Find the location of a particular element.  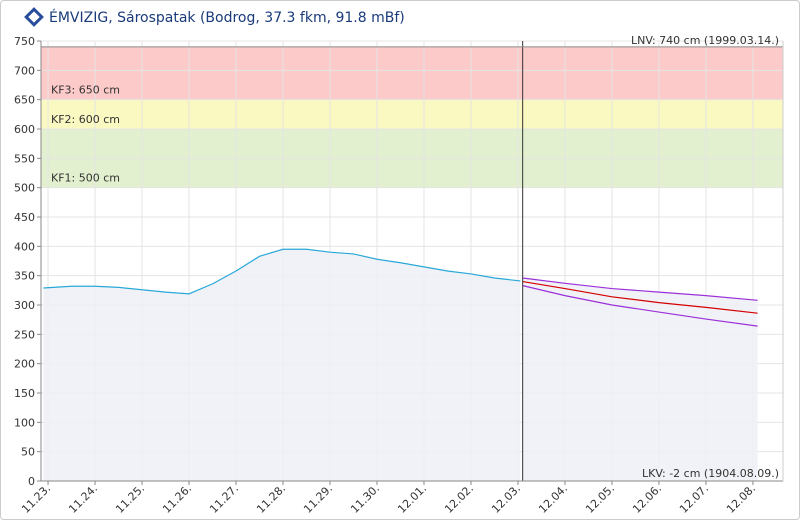

x-tick-label: 12.04. is located at coordinates (553, 499).